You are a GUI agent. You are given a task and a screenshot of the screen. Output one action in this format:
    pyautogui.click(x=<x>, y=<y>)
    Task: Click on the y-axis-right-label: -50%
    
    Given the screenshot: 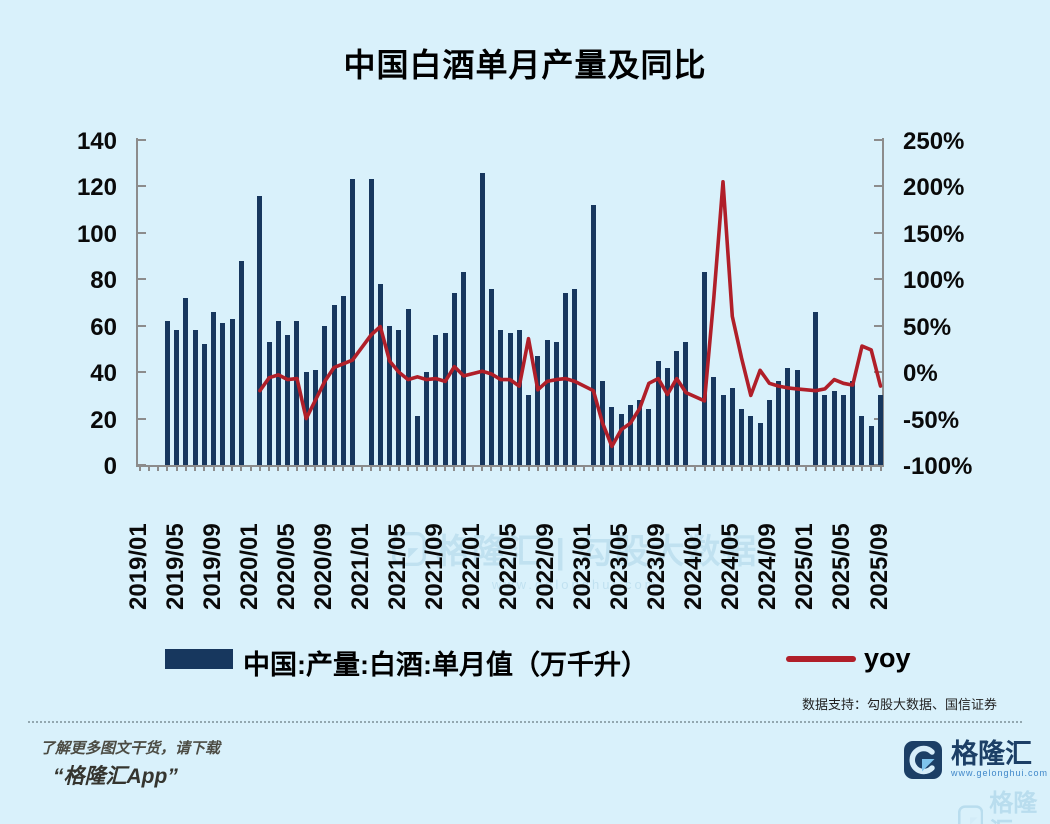 What is the action you would take?
    pyautogui.click(x=931, y=420)
    